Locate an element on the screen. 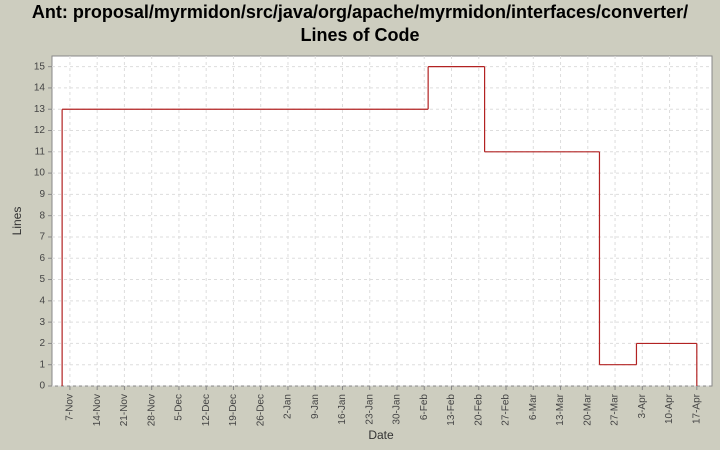  y-tick-label: 10 is located at coordinates (40, 173).